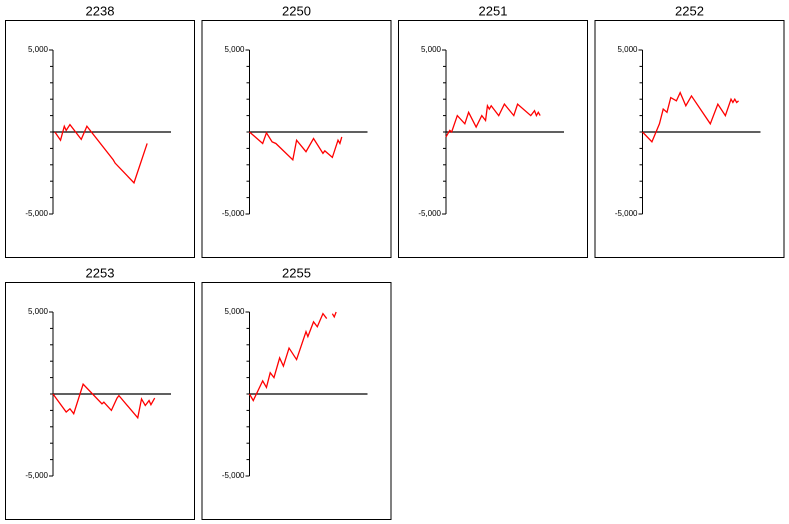 The width and height of the screenshot is (789, 524). Describe the element at coordinates (689, 10) in the screenshot. I see `panel-title: 2252` at that location.